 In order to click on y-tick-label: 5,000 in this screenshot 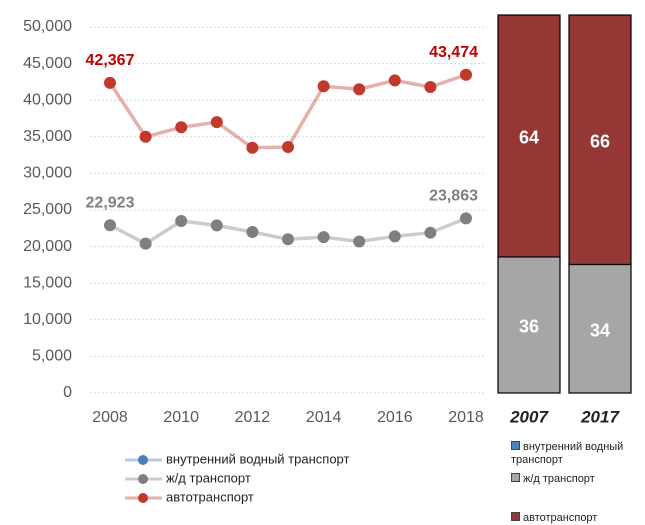, I will do `click(52, 356)`.